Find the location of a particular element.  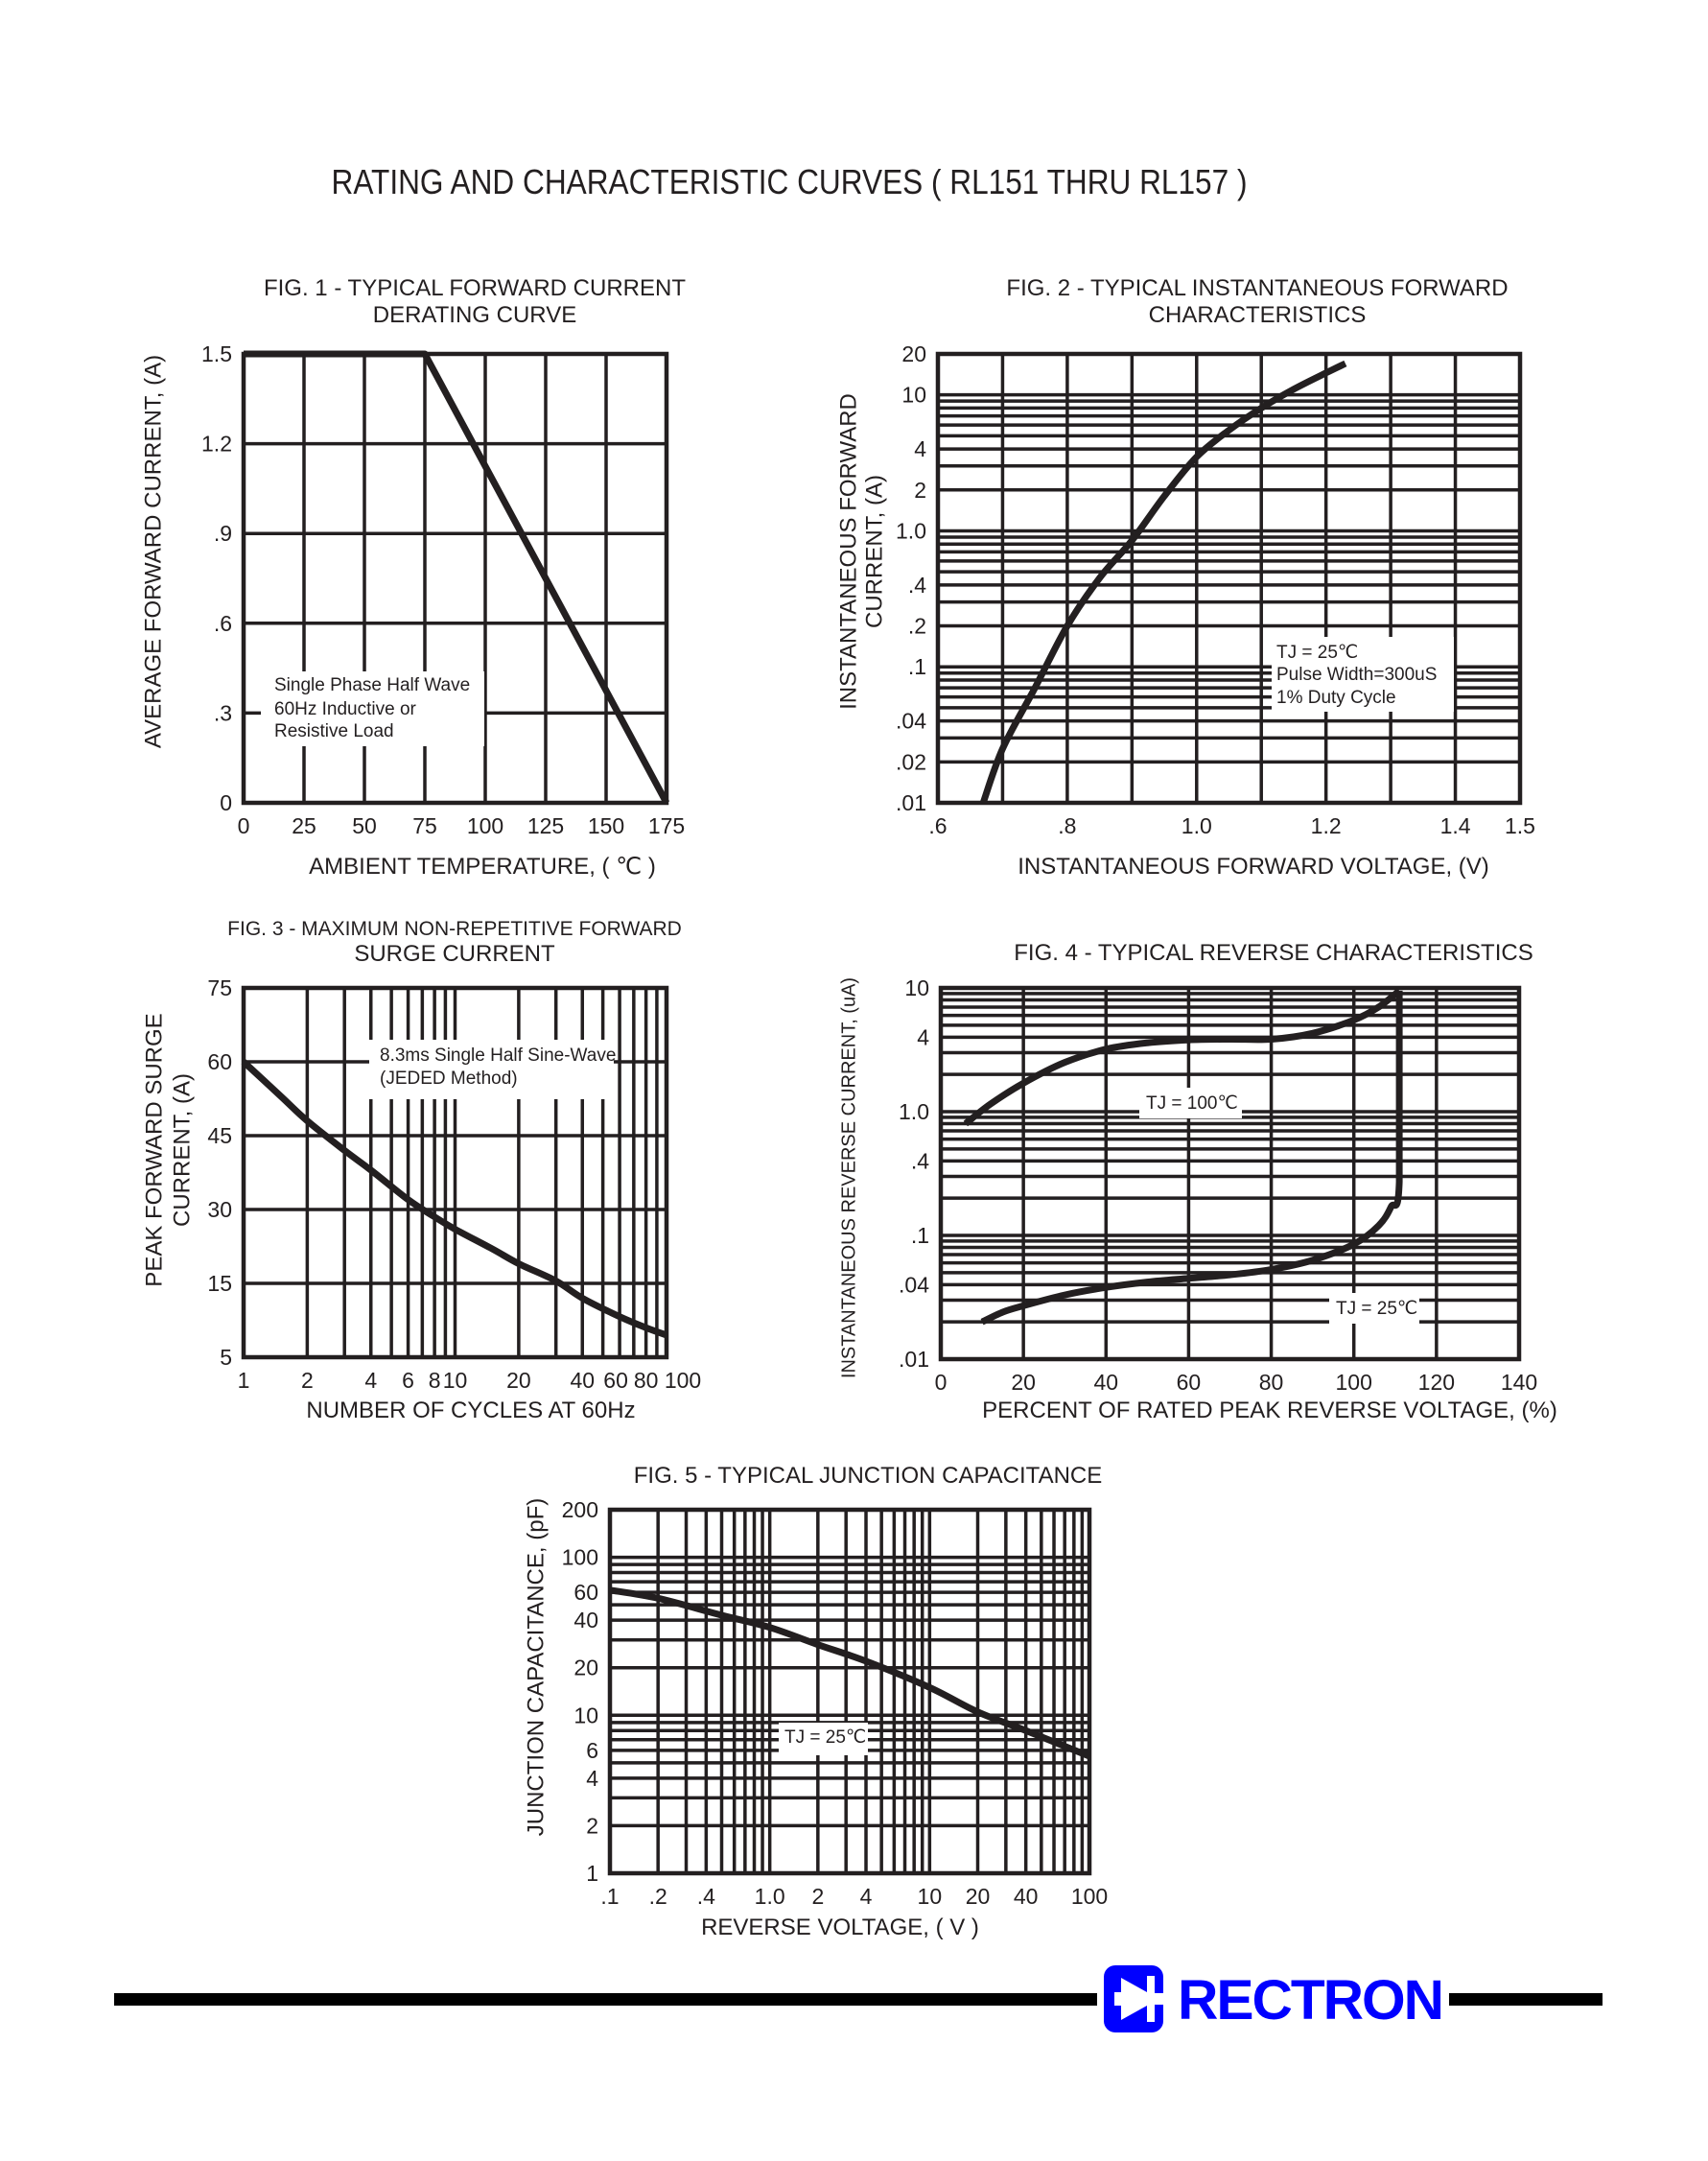

footer-rule-left is located at coordinates (606, 1999).